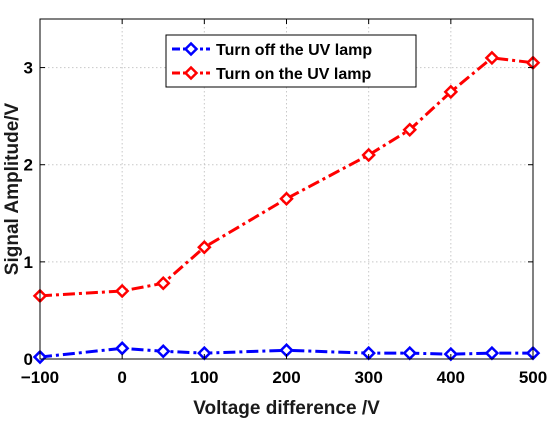  Describe the element at coordinates (28, 359) in the screenshot. I see `y-tick-label: 0` at that location.